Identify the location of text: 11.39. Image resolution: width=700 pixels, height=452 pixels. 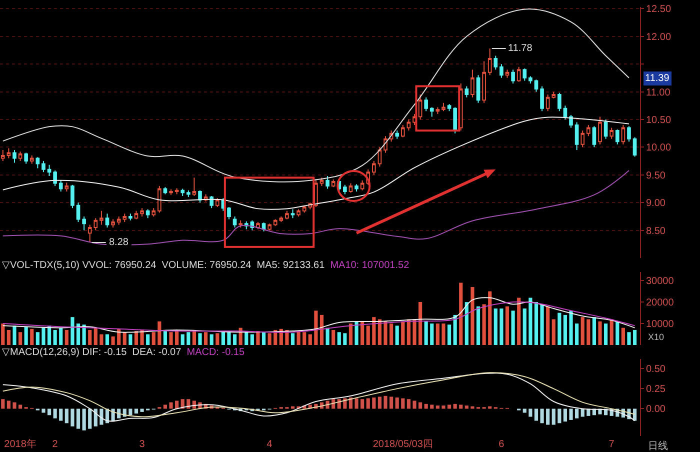
(657, 78).